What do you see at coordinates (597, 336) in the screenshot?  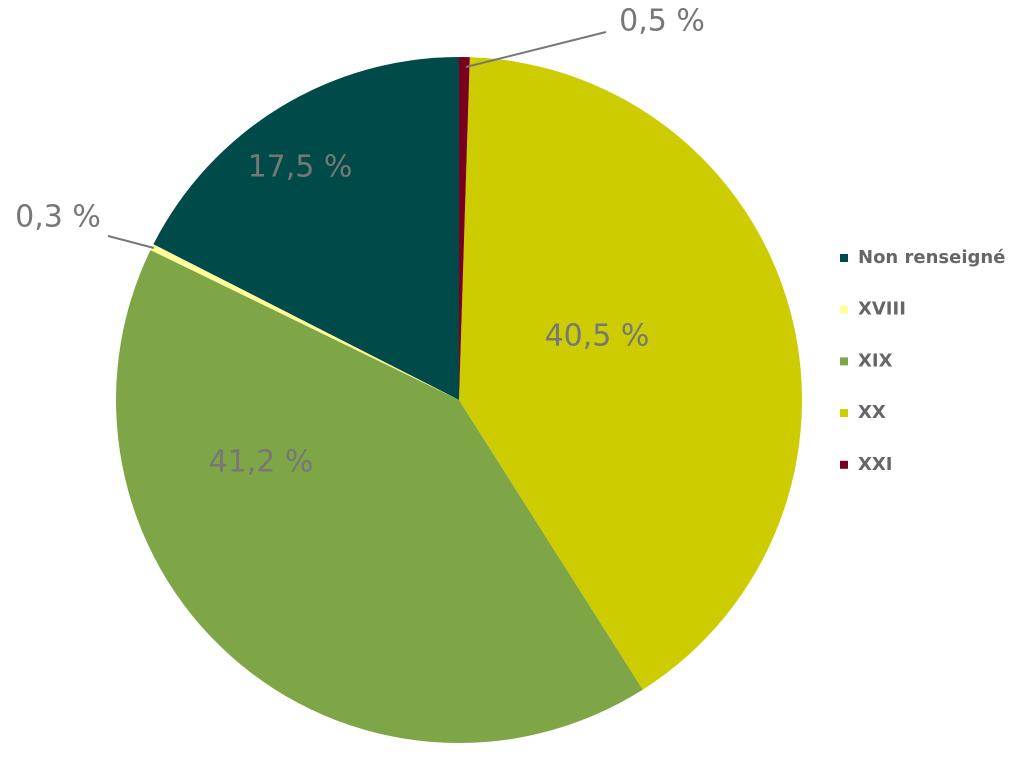 I see `value-label: 40,5 %` at bounding box center [597, 336].